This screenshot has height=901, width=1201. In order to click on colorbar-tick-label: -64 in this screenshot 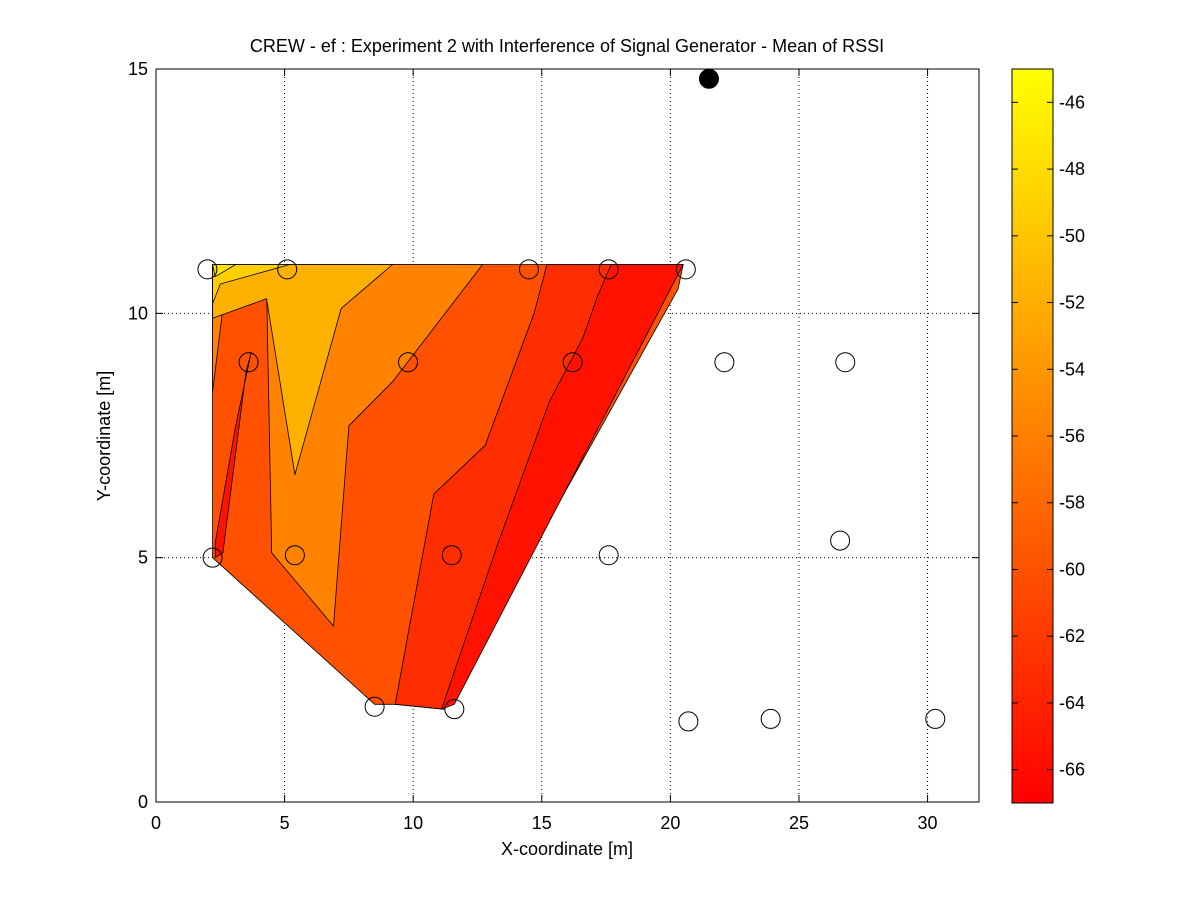, I will do `click(1072, 703)`.